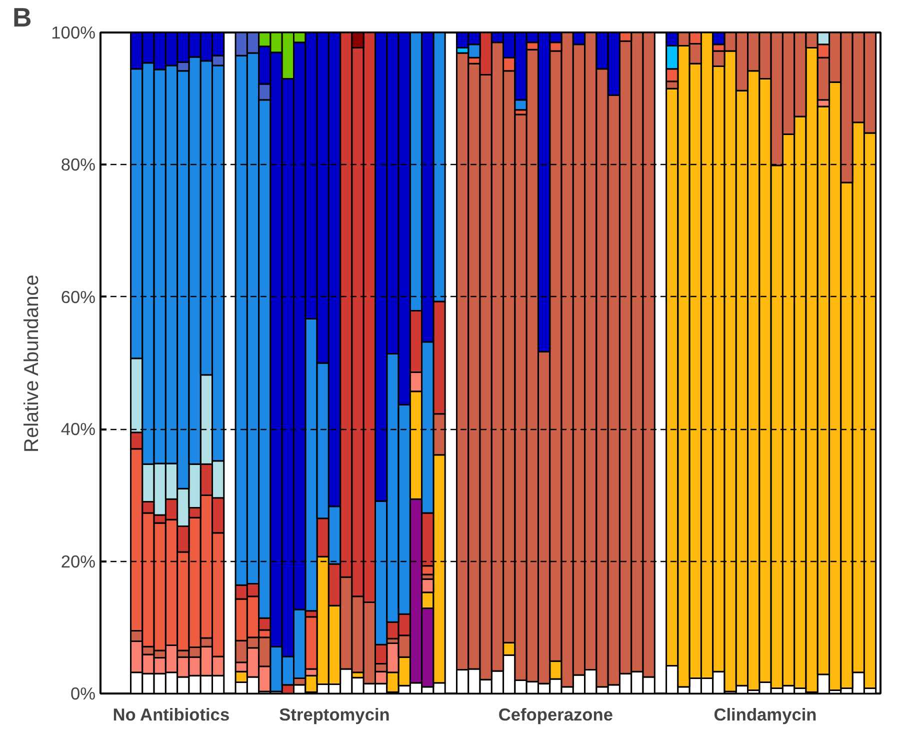 Image resolution: width=900 pixels, height=733 pixels. I want to click on y-tick-label: 40%, so click(78, 429).